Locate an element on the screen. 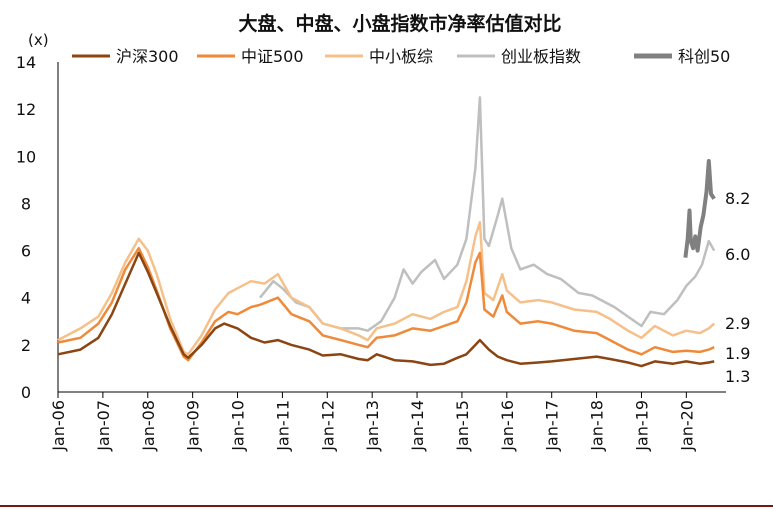 Image resolution: width=773 pixels, height=511 pixels. x-tick-label: Jan-14 is located at coordinates (417, 426).